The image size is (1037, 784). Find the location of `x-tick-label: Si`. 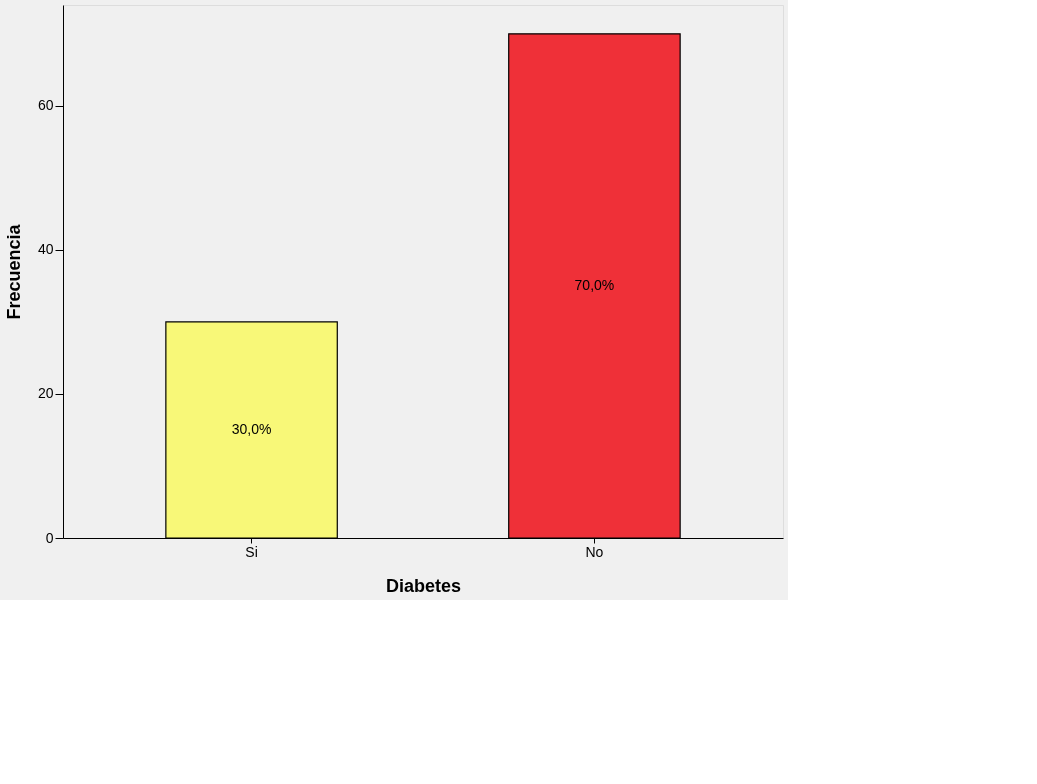

x-tick-label: Si is located at coordinates (251, 551).